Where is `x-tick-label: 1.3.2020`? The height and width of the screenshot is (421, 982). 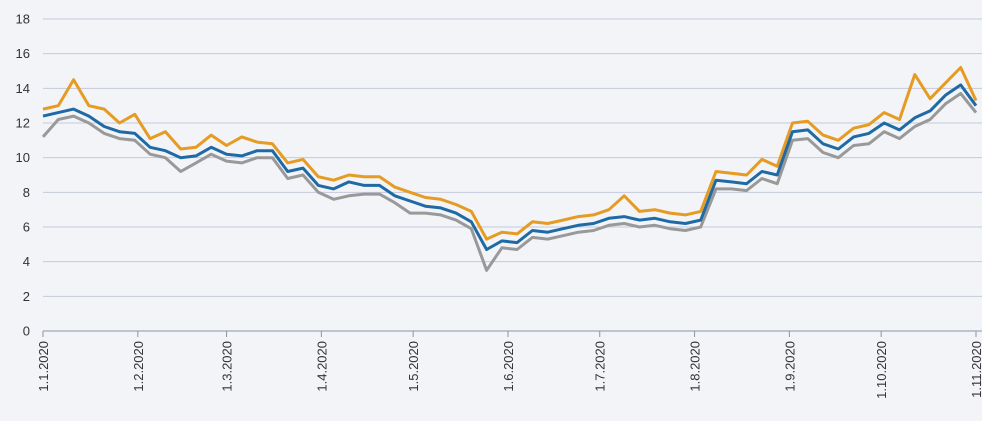
x-tick-label: 1.3.2020 is located at coordinates (227, 366).